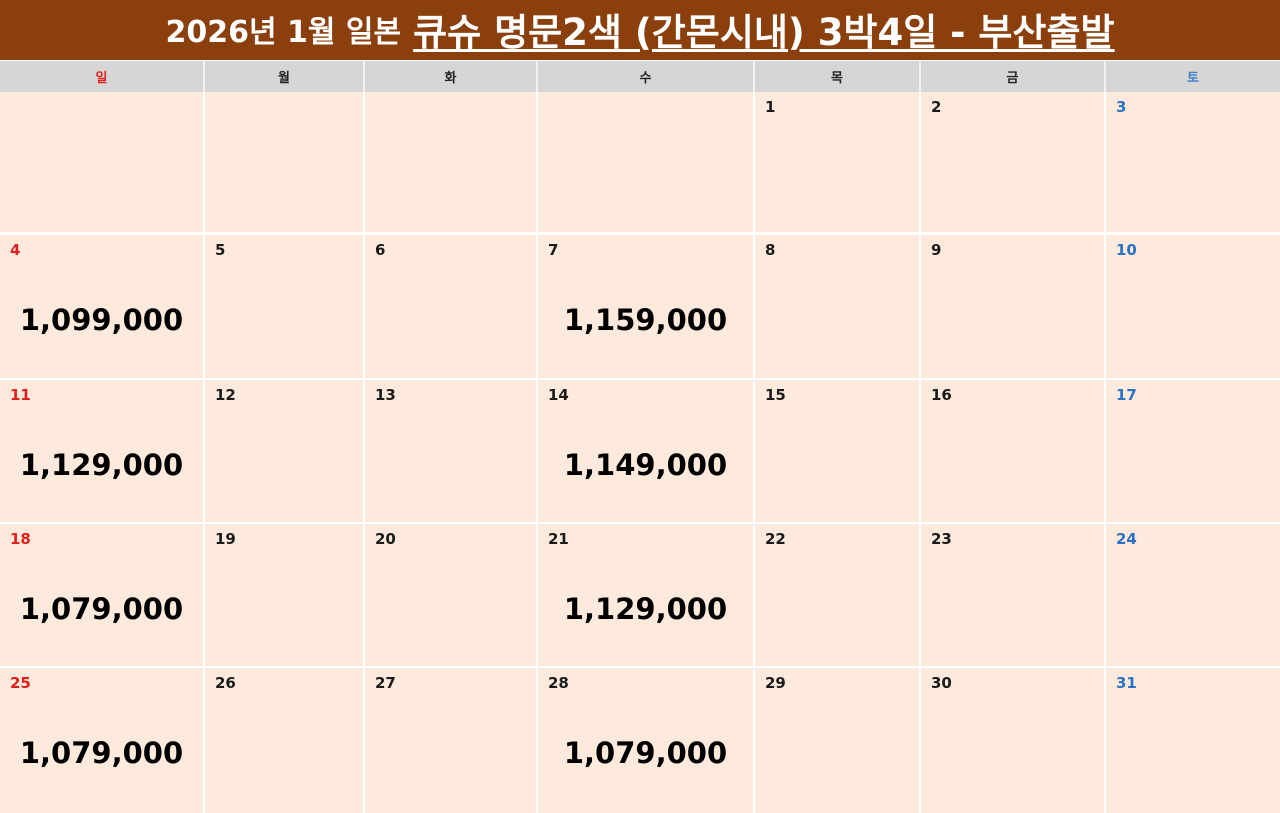  I want to click on day-cell-wednesday: 14 1,149,000, so click(646, 451).